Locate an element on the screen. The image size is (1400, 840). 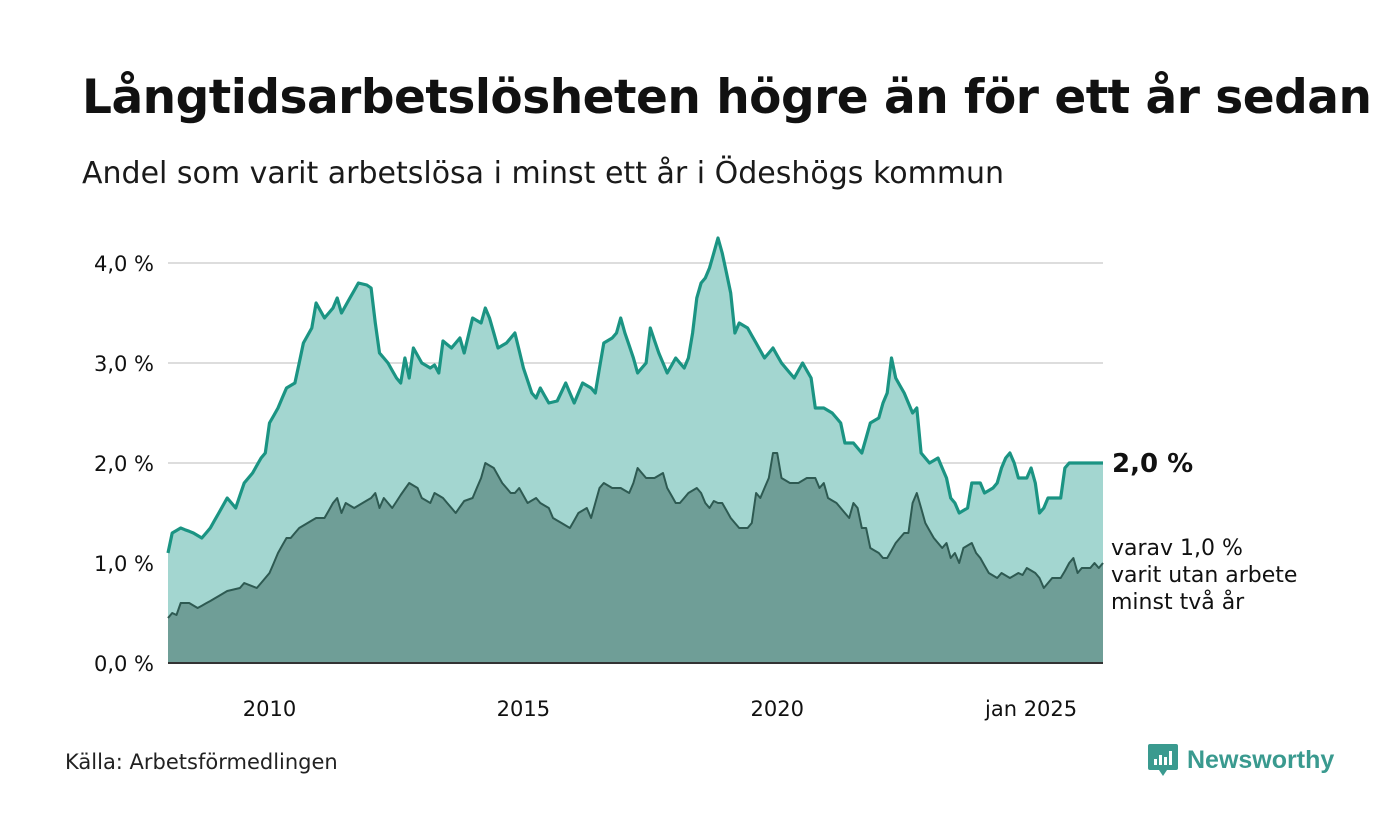
x-tick-label: 2020 is located at coordinates (777, 709).